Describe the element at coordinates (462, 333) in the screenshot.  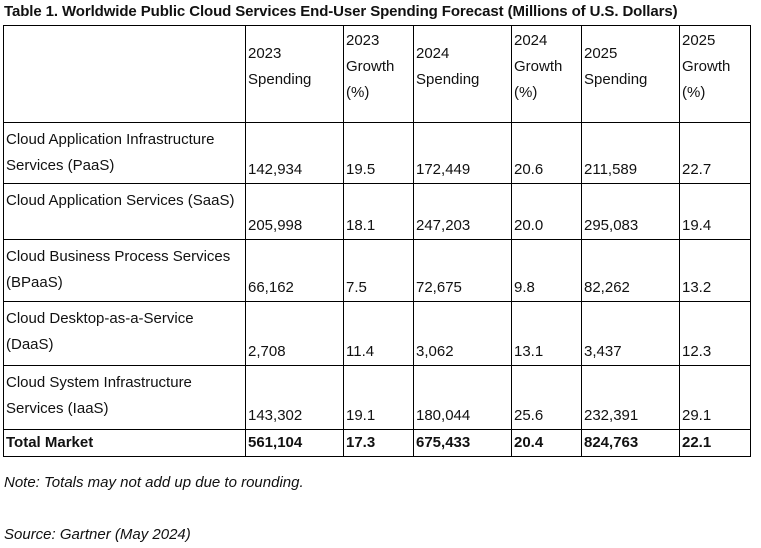
I see `value-cell: 3,062` at that location.